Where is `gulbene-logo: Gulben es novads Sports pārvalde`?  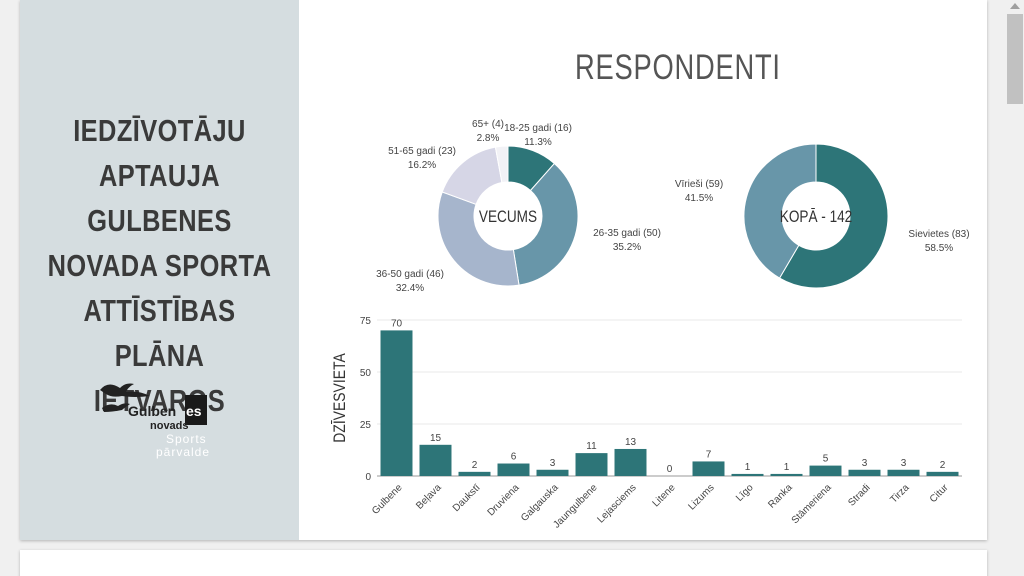 gulbene-logo: Gulben es novads Sports pārvalde is located at coordinates (155, 421).